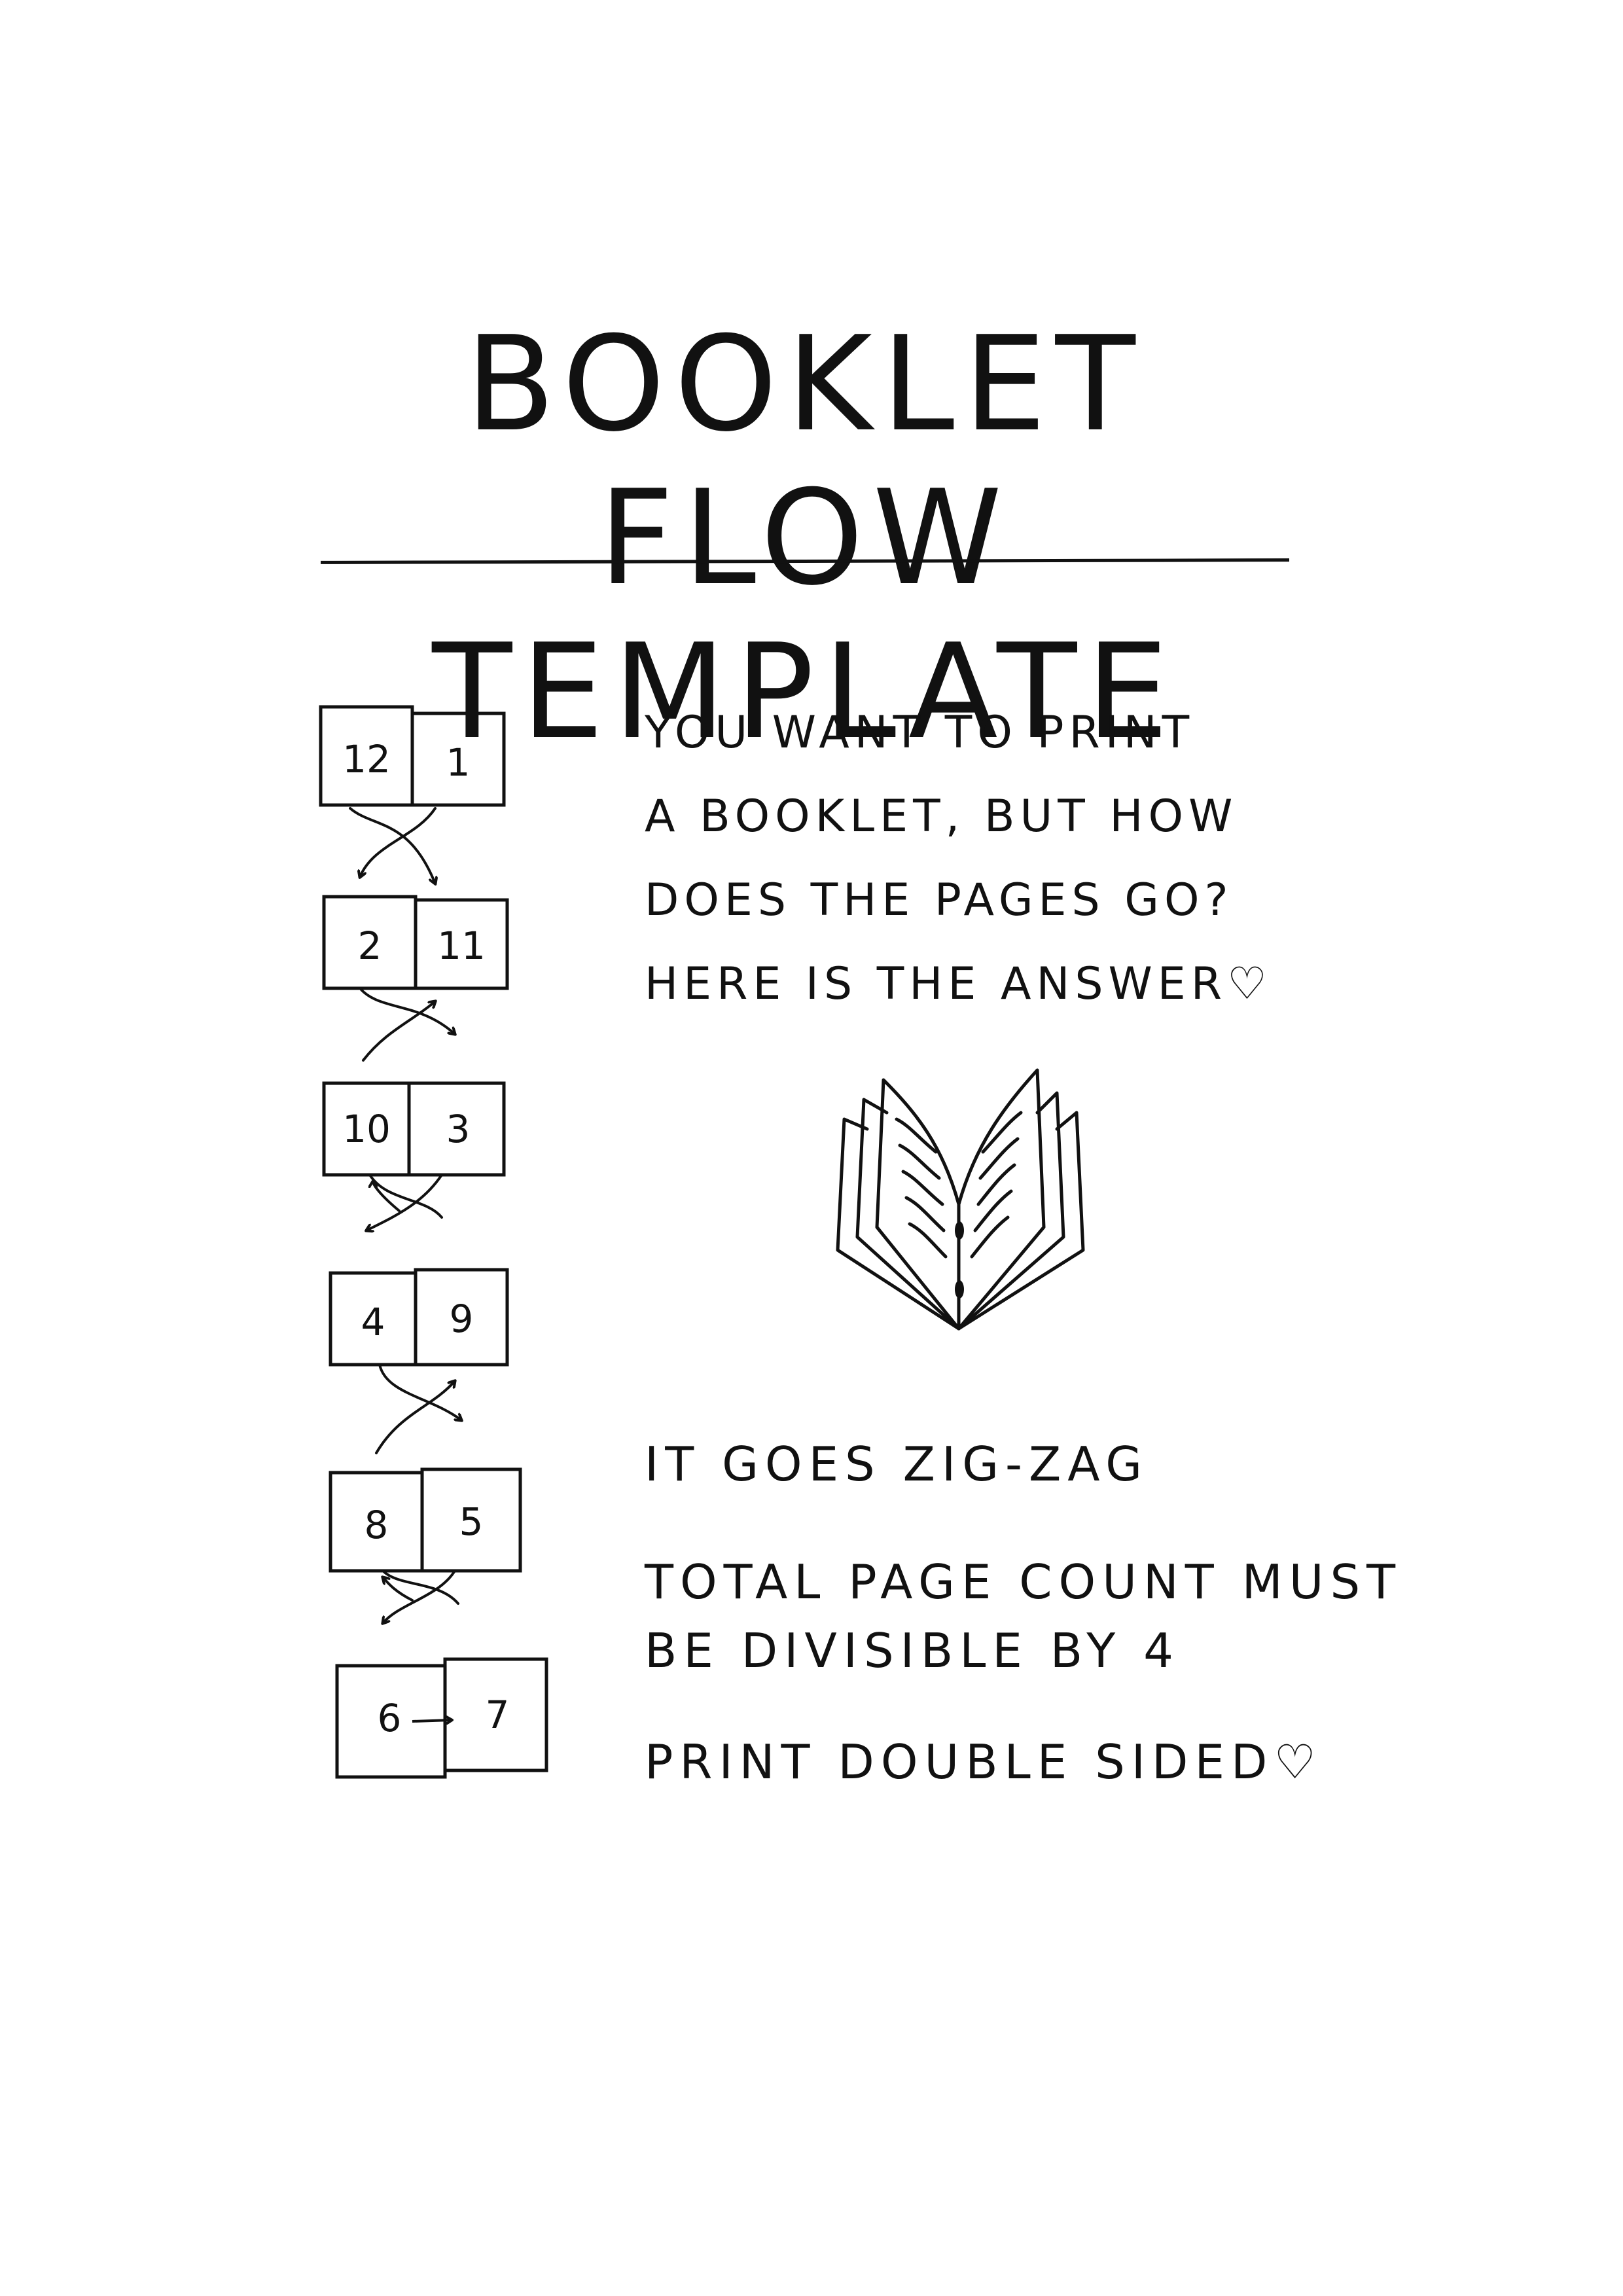 Image resolution: width=1623 pixels, height=2296 pixels. What do you see at coordinates (897, 1464) in the screenshot?
I see `note-zig-zag: IT GOES ZIG-ZAG` at bounding box center [897, 1464].